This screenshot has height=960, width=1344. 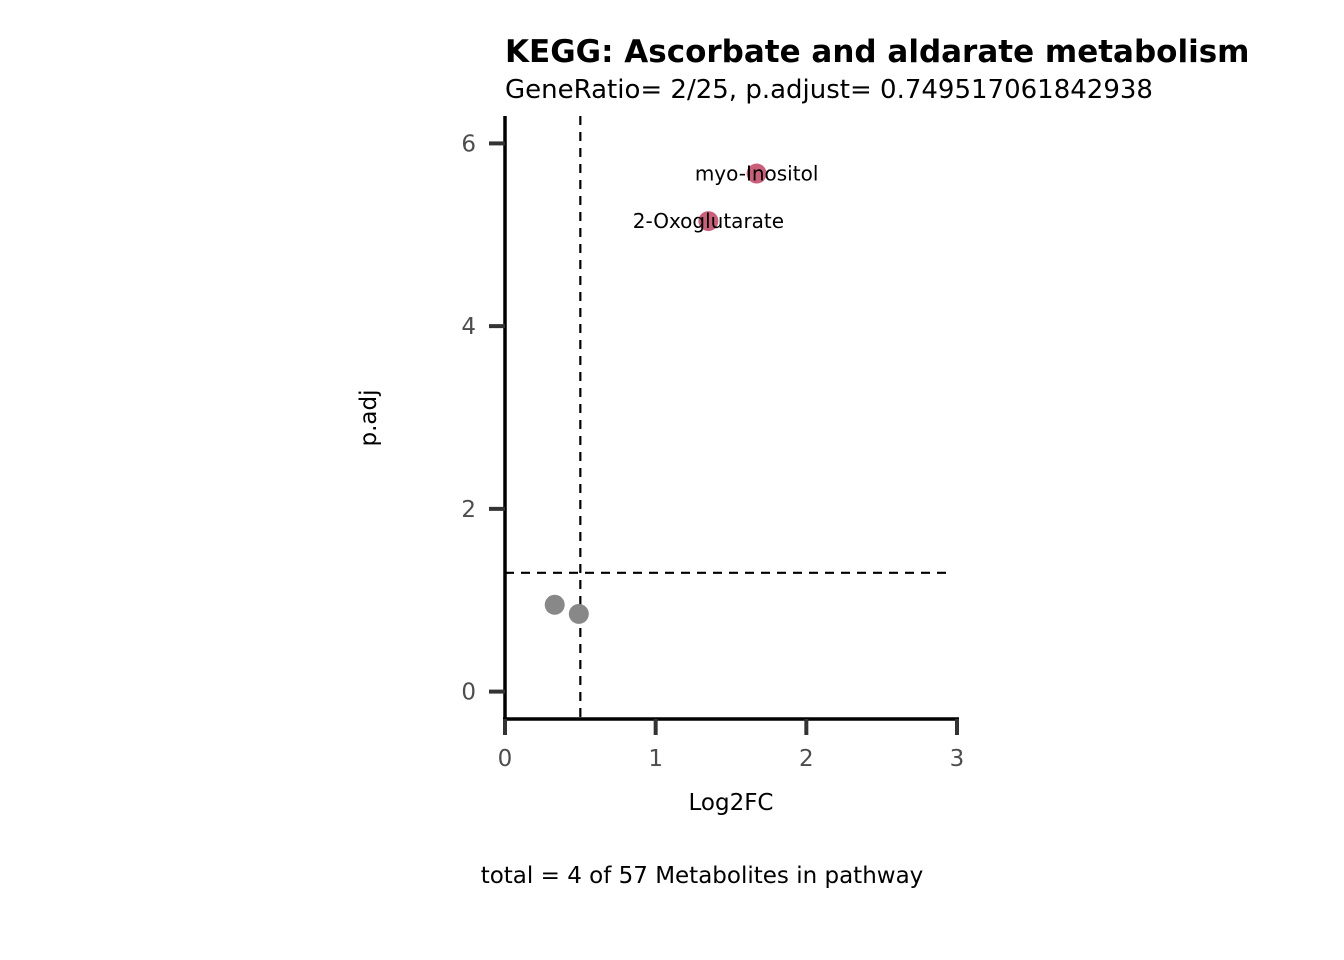 What do you see at coordinates (730, 803) in the screenshot?
I see `x-axis-title: Log2FC` at bounding box center [730, 803].